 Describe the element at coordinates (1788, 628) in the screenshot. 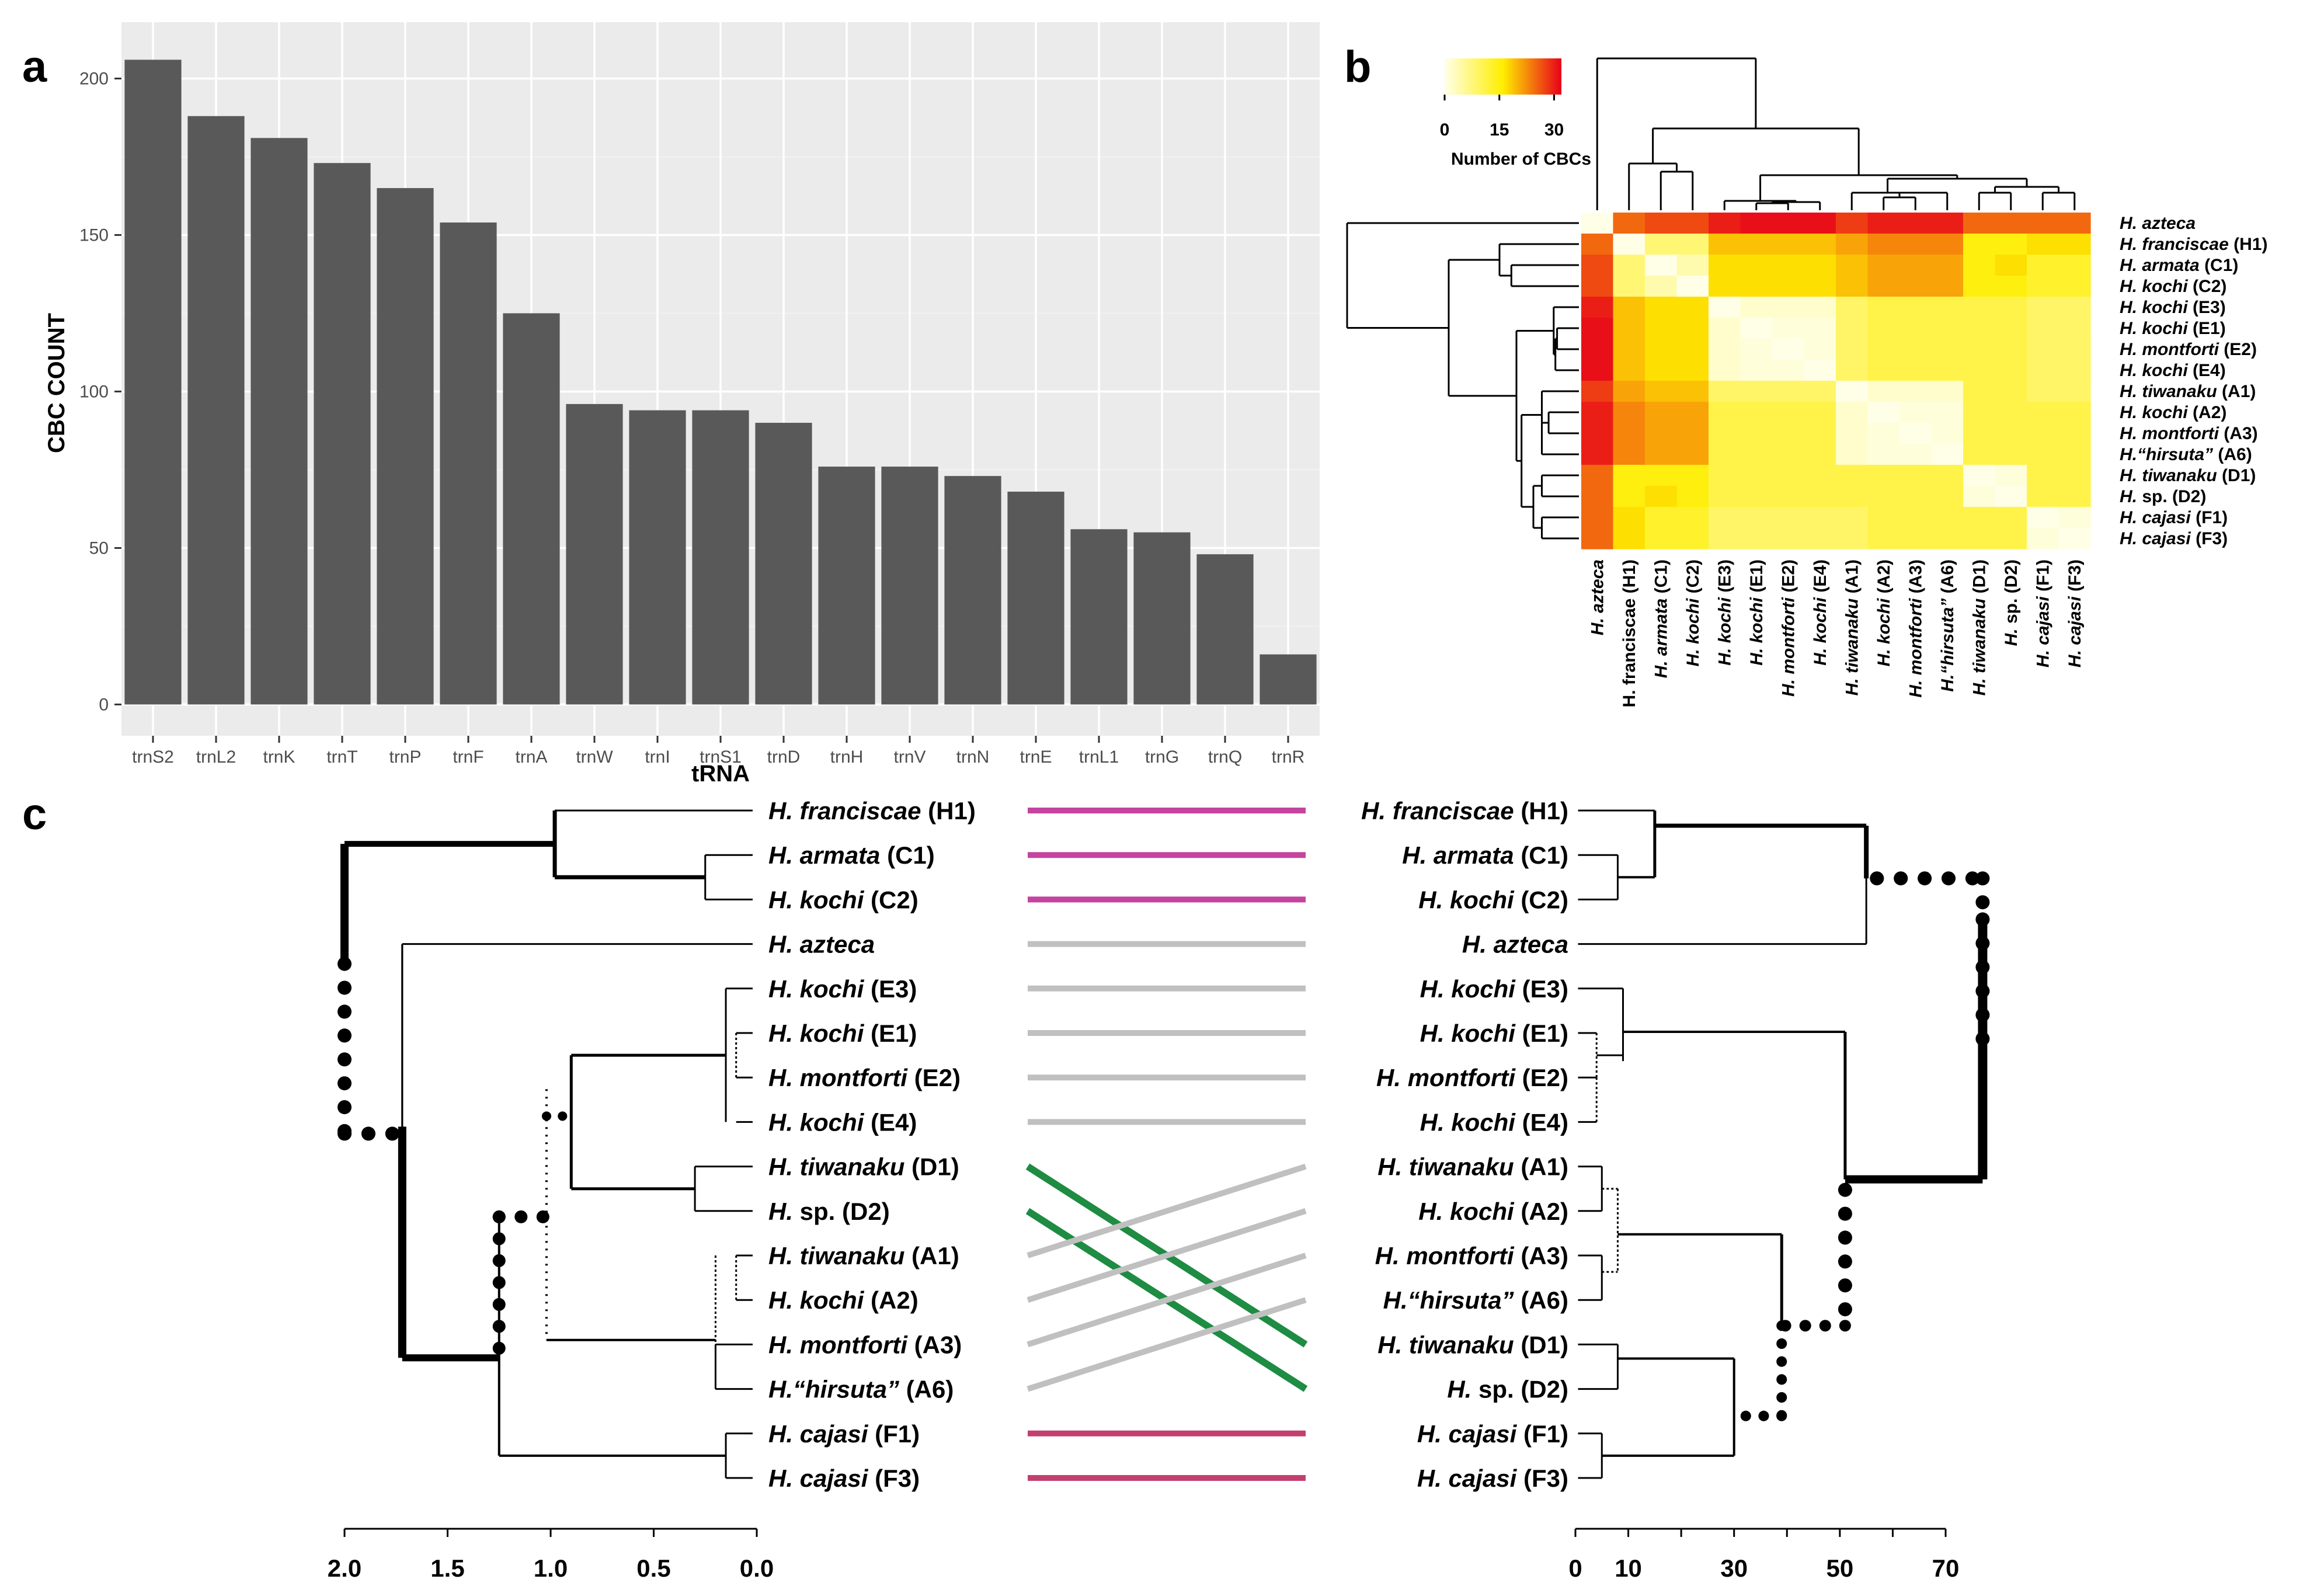

I see `column-label: H. montforti (E2)` at that location.